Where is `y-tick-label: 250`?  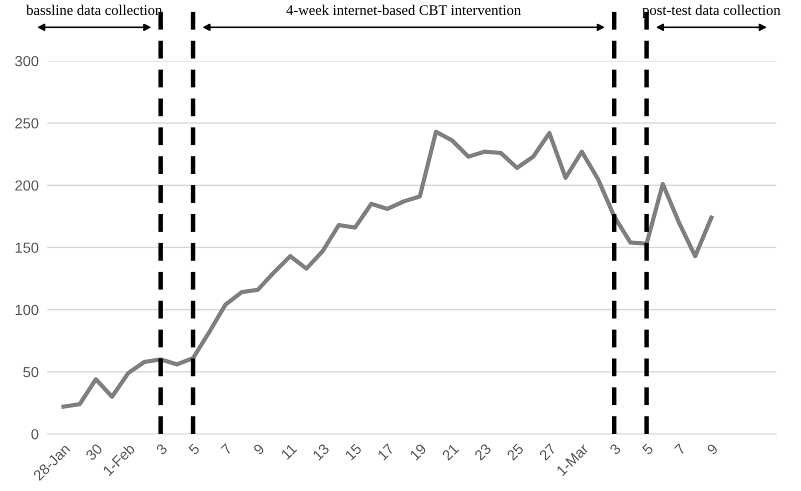
y-tick-label: 250 is located at coordinates (26, 123).